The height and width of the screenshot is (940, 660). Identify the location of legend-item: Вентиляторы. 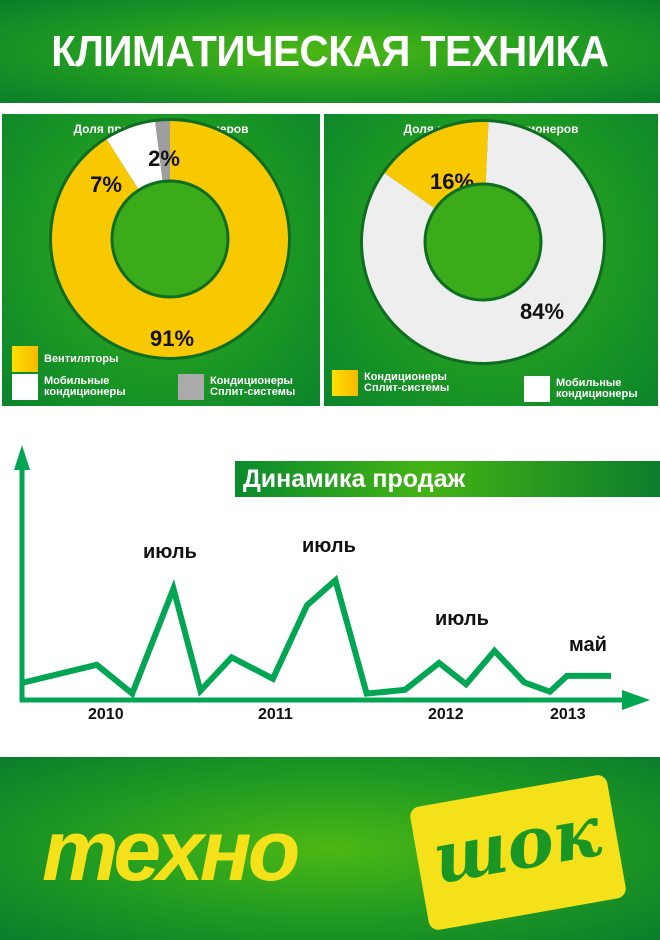
(65, 359).